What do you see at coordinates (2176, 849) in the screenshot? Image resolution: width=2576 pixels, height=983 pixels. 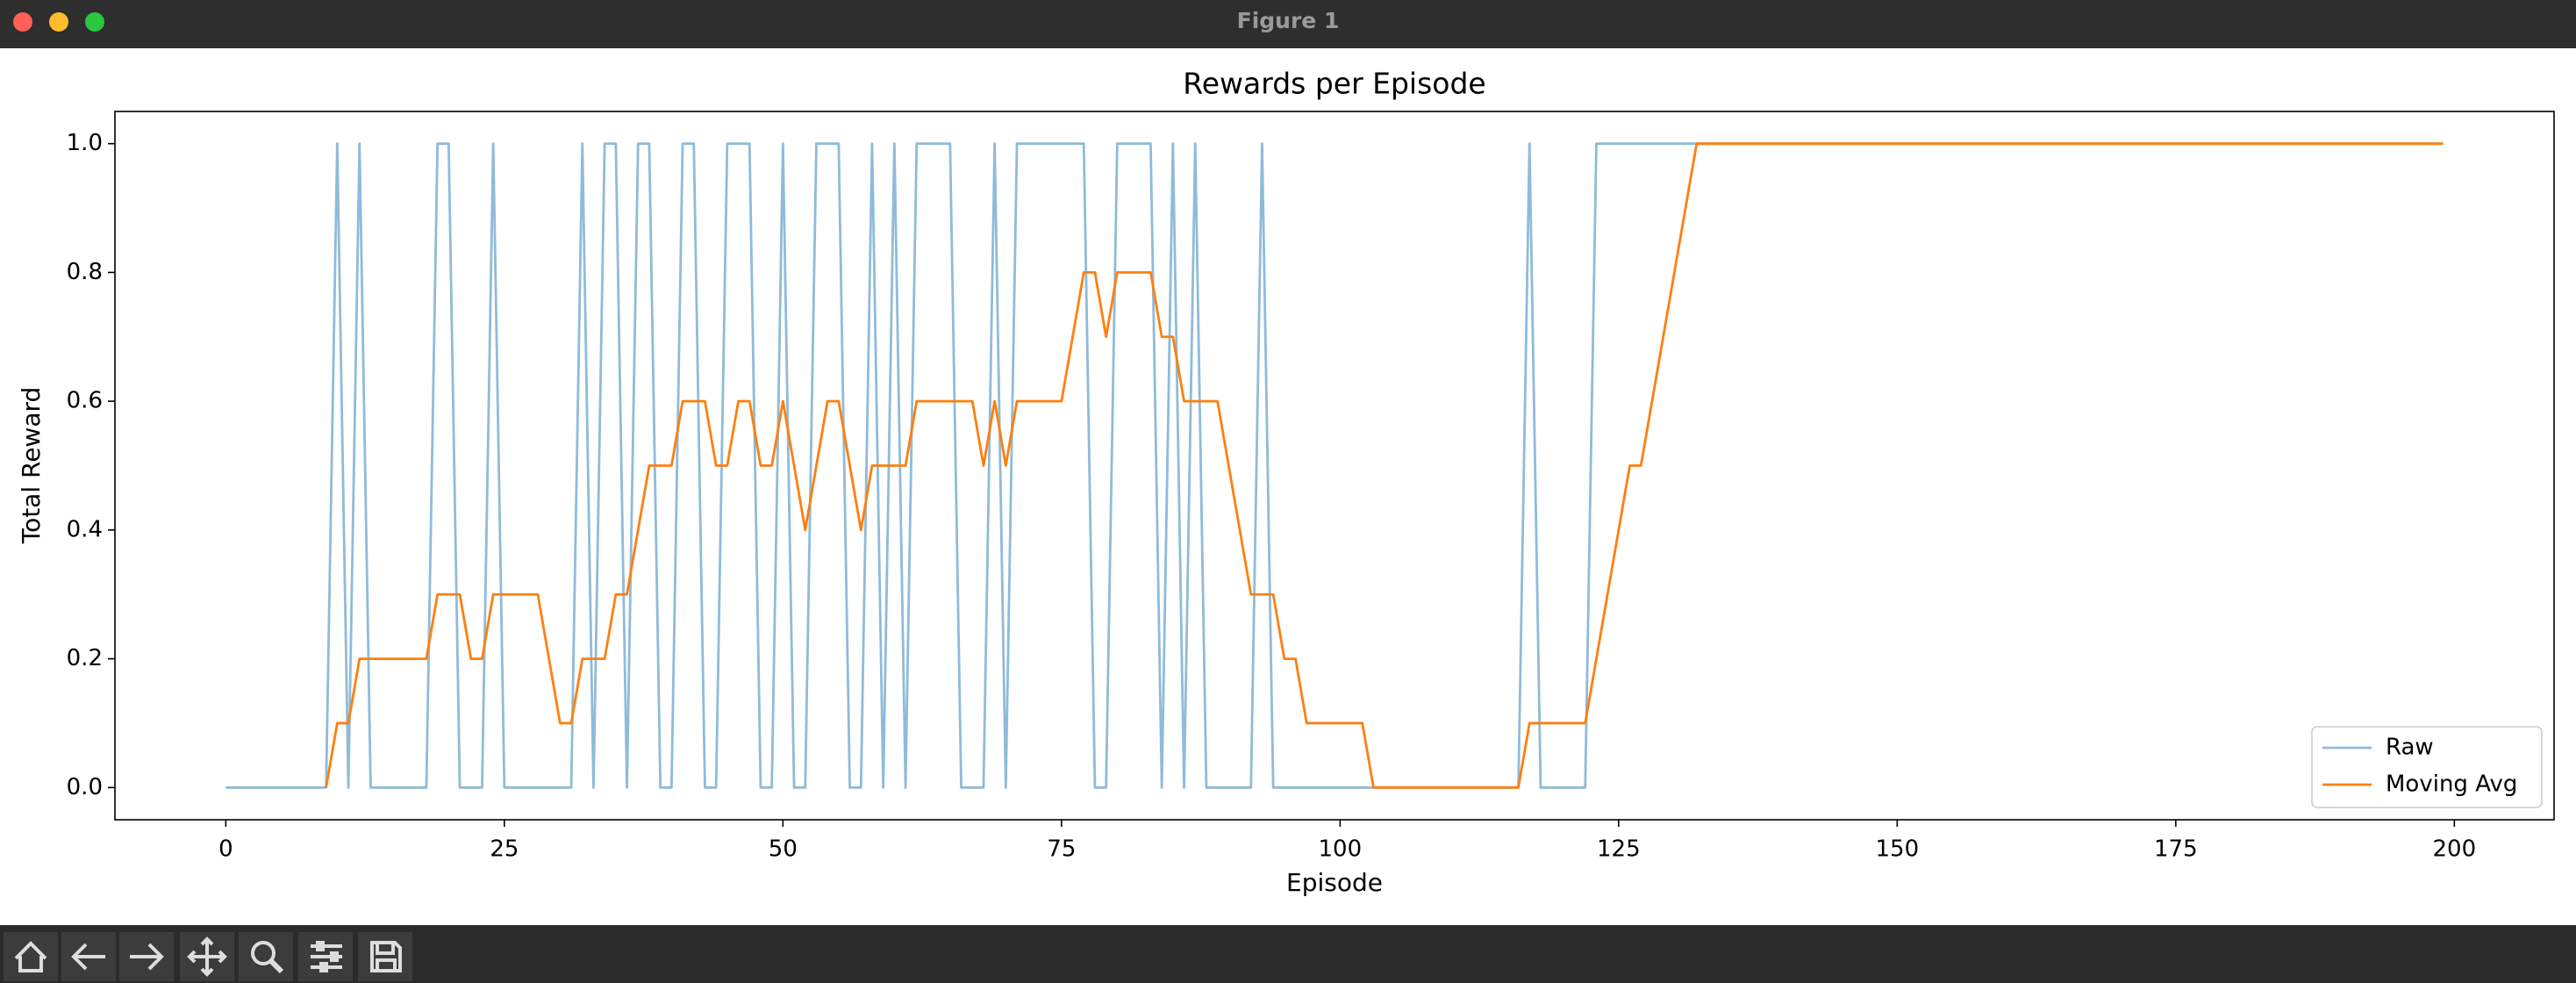 I see `x-tick-label: 175` at bounding box center [2176, 849].